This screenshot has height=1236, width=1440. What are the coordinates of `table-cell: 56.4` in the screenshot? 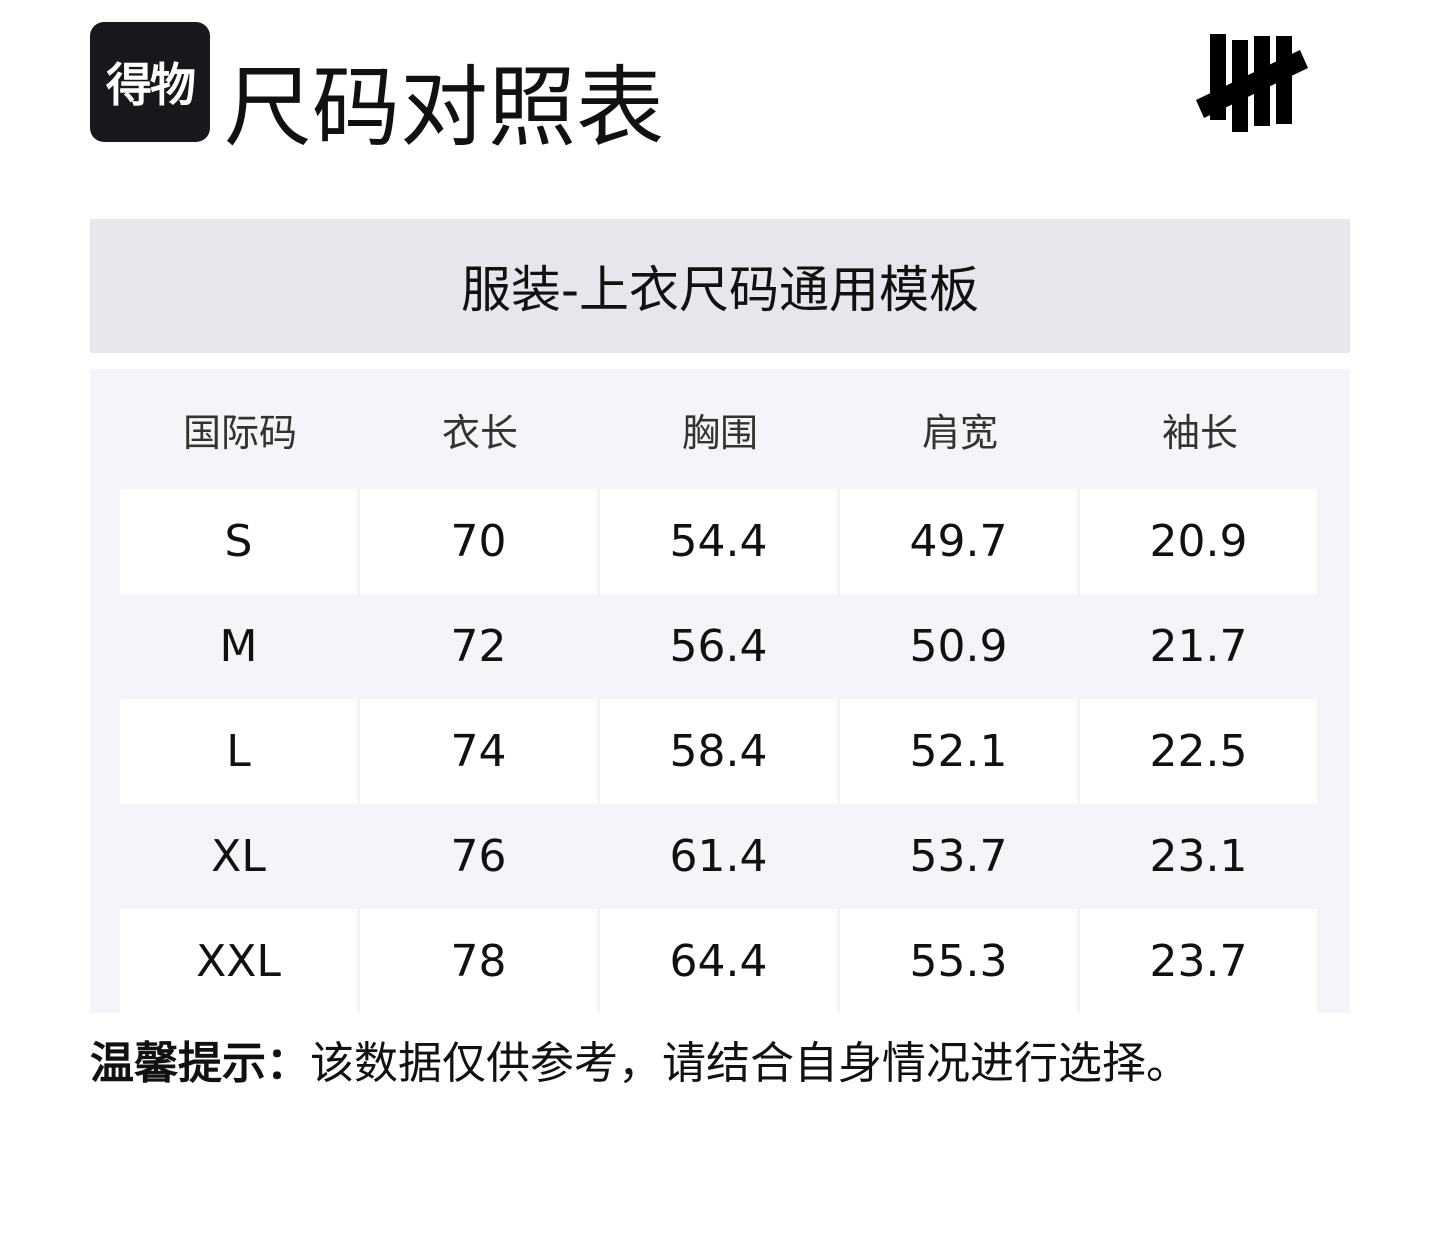 It's located at (718, 646).